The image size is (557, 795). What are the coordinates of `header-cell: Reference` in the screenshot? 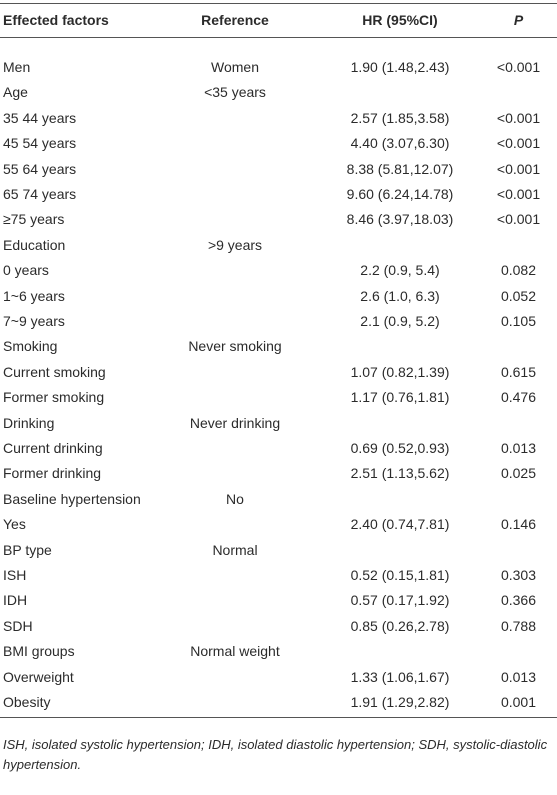 It's located at (235, 20).